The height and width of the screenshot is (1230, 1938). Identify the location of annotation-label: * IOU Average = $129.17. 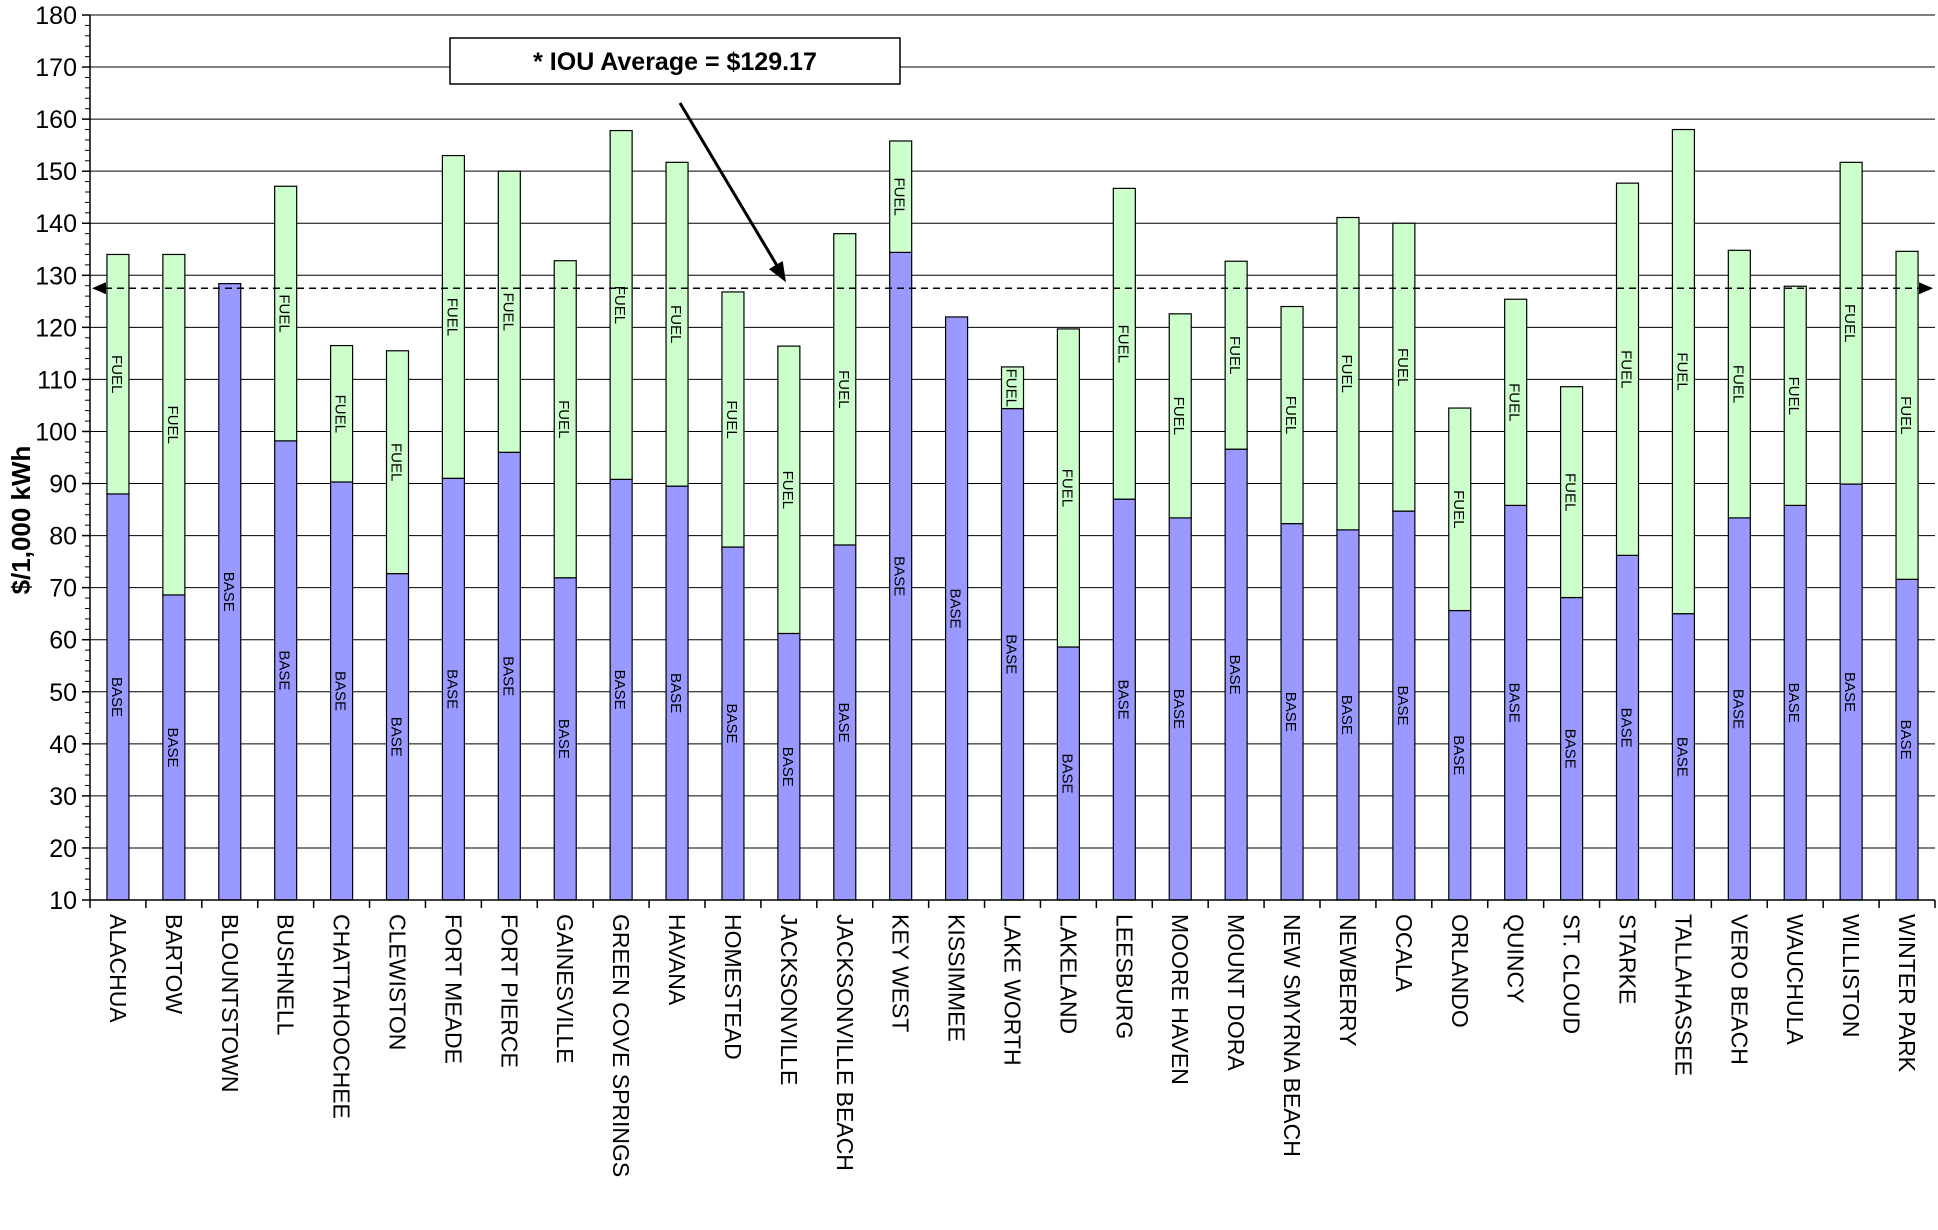
(675, 62).